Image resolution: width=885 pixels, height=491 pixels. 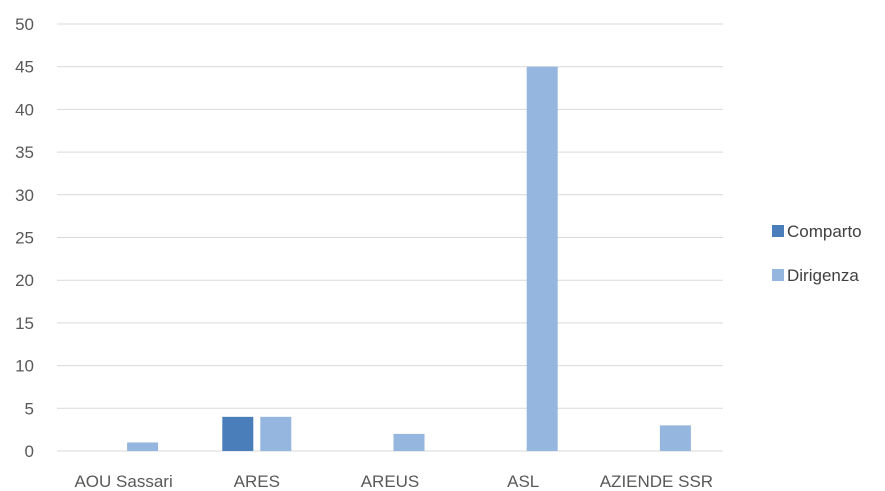 I want to click on bar-dirigenza-aziende-ssr, so click(x=675, y=438).